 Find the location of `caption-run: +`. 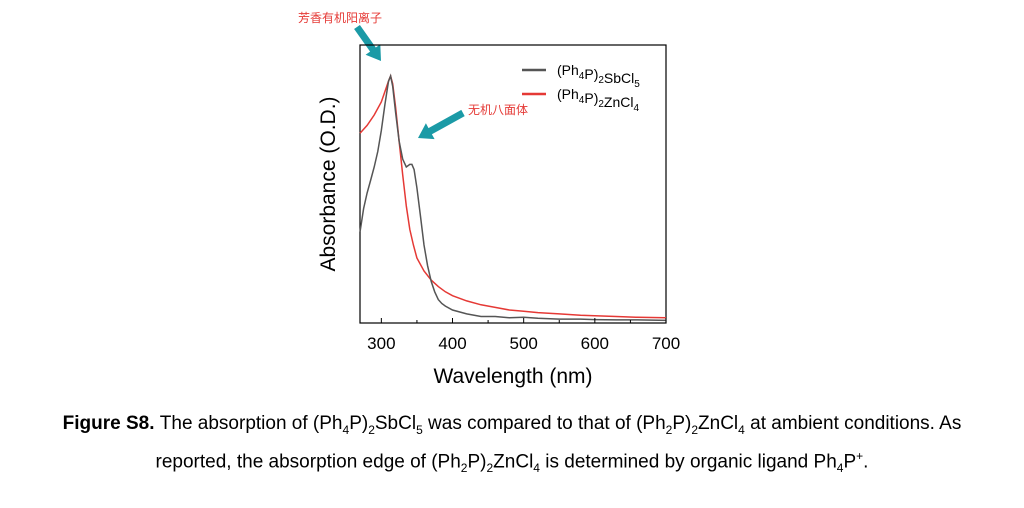

caption-run: + is located at coordinates (860, 456).